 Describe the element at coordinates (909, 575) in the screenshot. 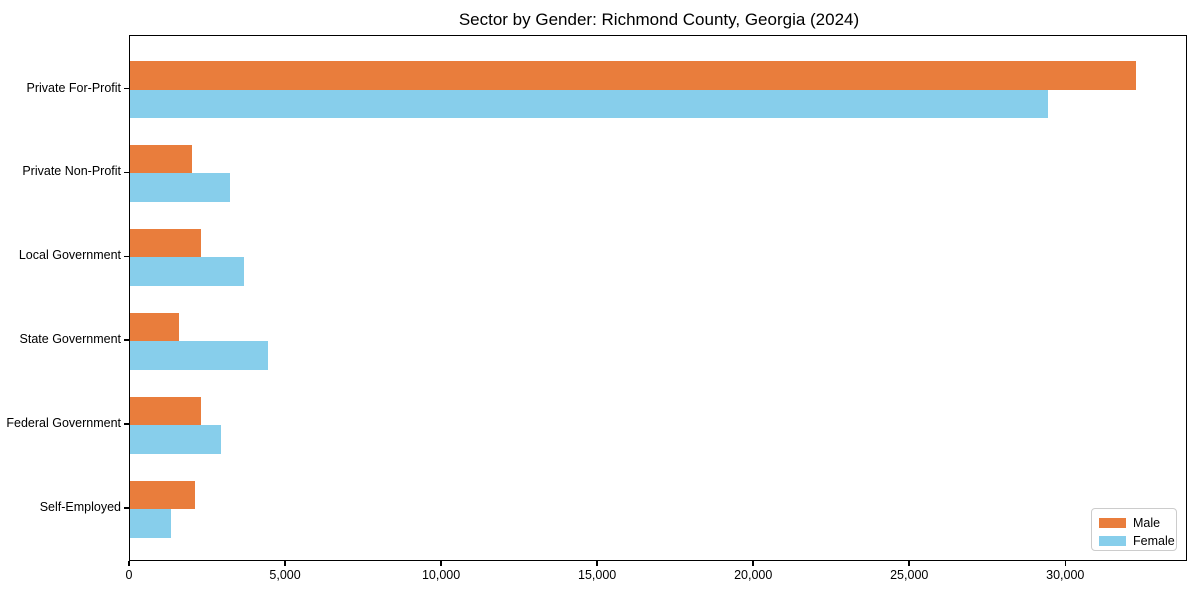

I see `x-tick-label-25000: 25,000` at that location.